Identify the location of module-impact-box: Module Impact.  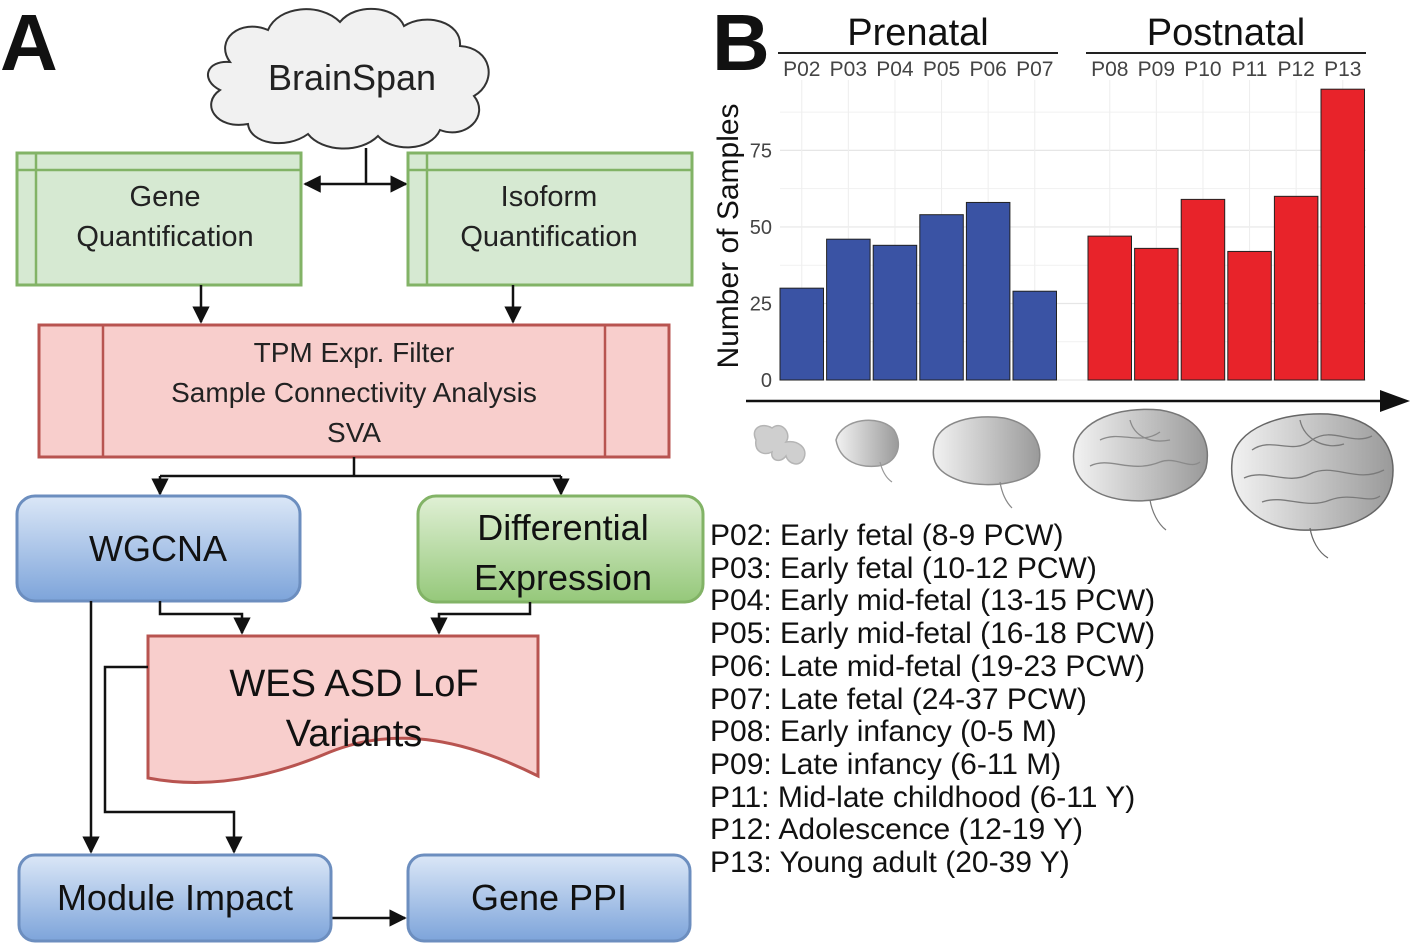
(175, 898).